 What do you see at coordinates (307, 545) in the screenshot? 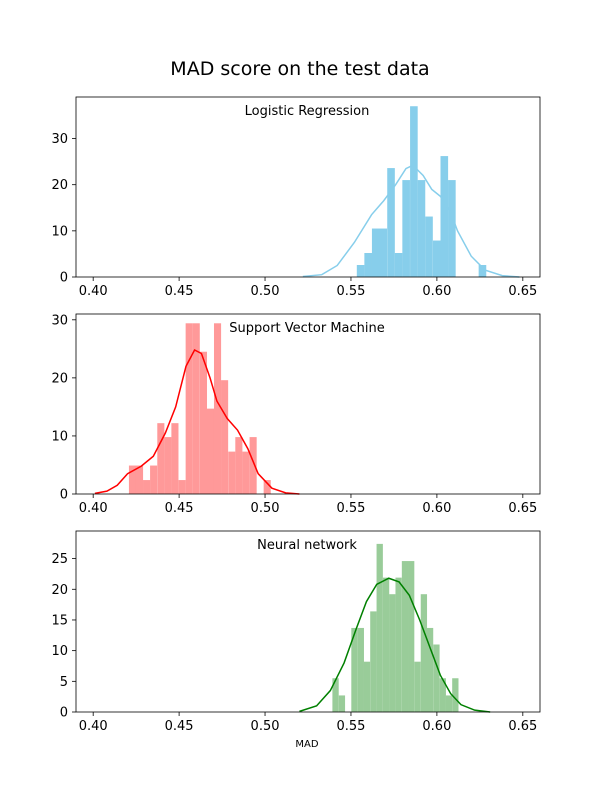
I see `subplot-title: Neural network` at bounding box center [307, 545].